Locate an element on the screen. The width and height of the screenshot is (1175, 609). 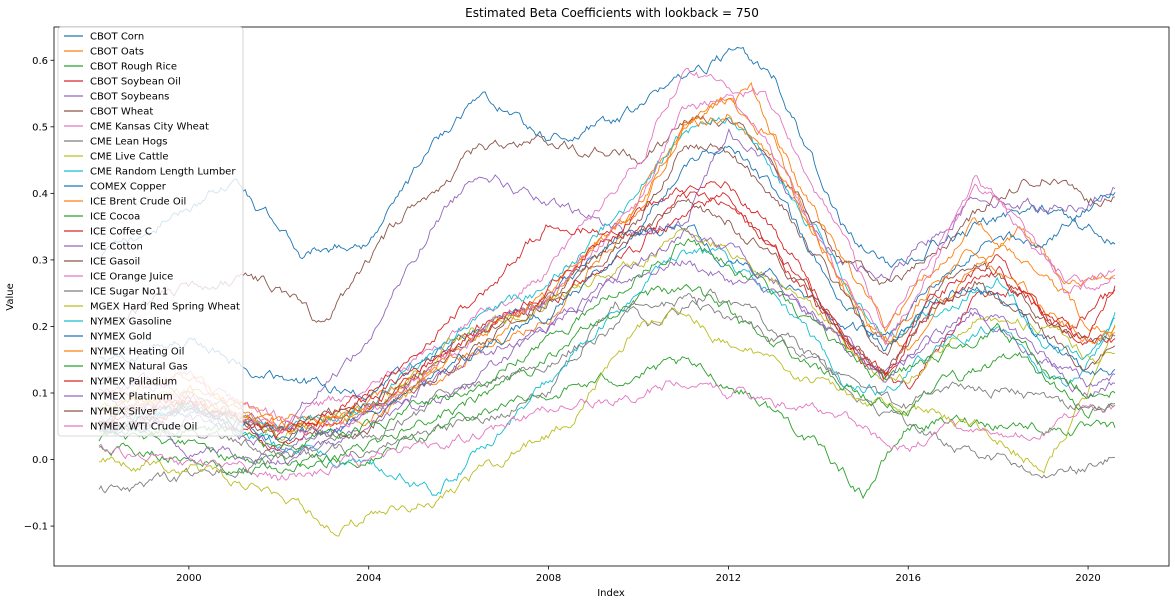
legend-label: NYMEX WTI Crude Oil is located at coordinates (143, 427).